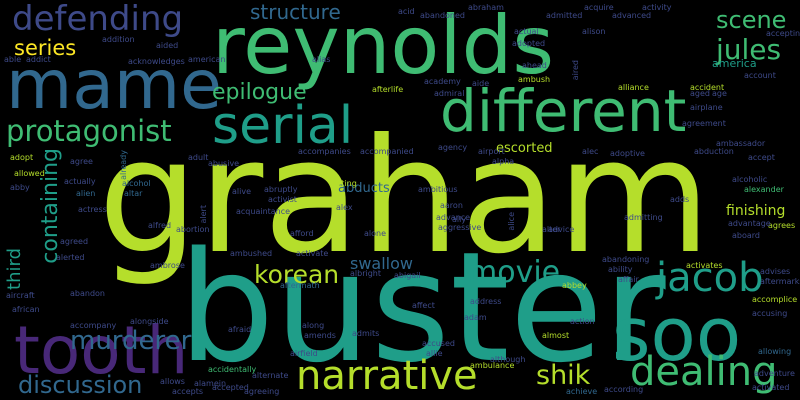 This screenshot has height=400, width=800. I want to click on word: abruptly, so click(281, 189).